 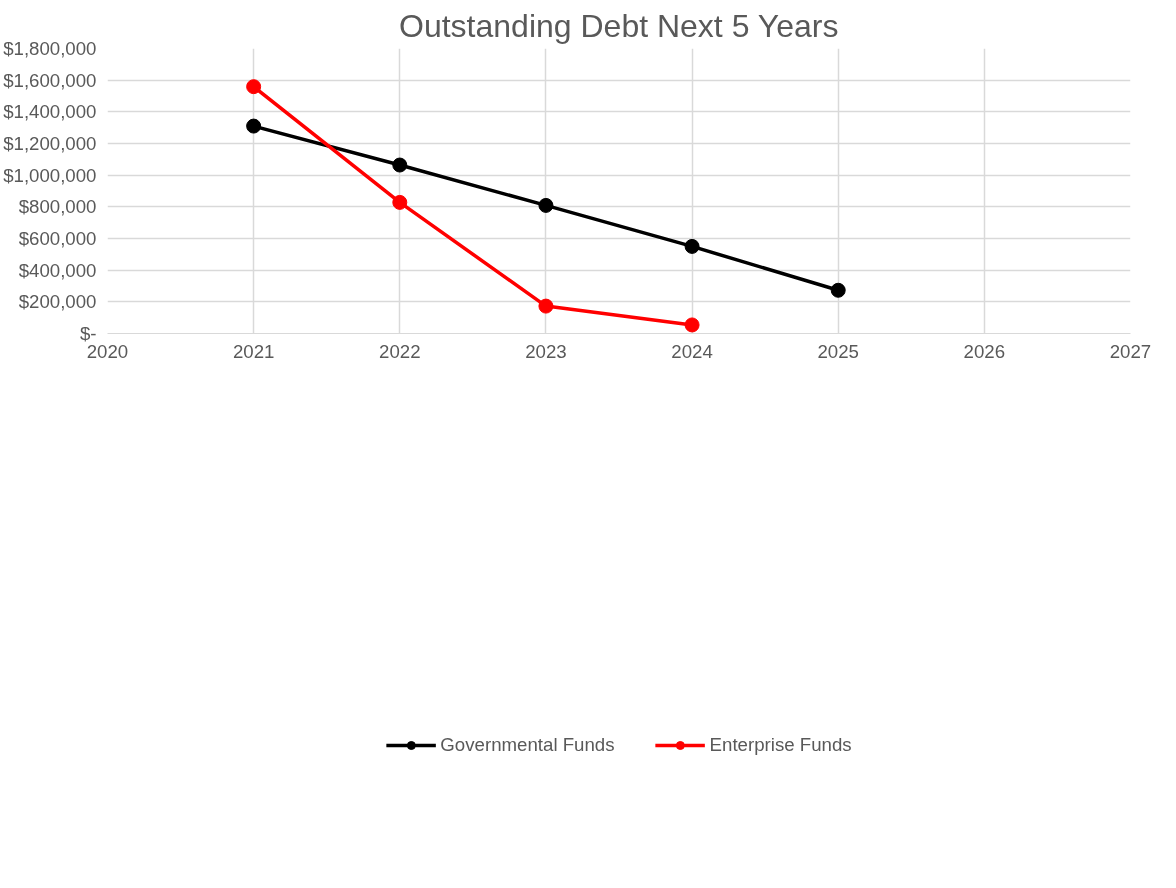 I want to click on x-tick-label: 2021, so click(x=253, y=351).